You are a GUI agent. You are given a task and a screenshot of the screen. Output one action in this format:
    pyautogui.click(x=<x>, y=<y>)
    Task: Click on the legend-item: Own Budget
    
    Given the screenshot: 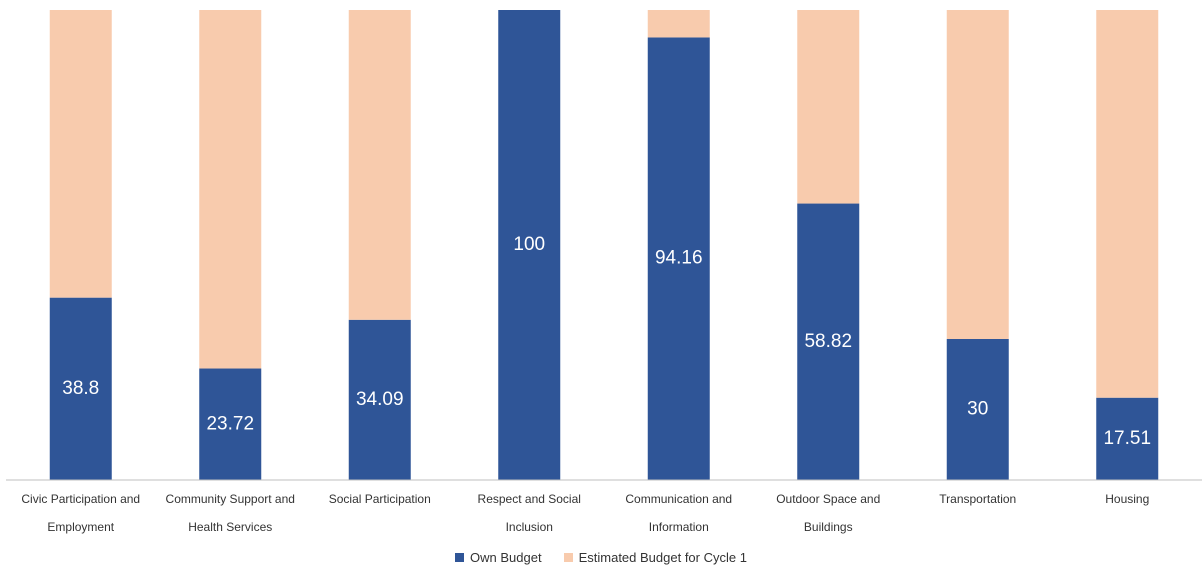 What is the action you would take?
    pyautogui.click(x=498, y=557)
    